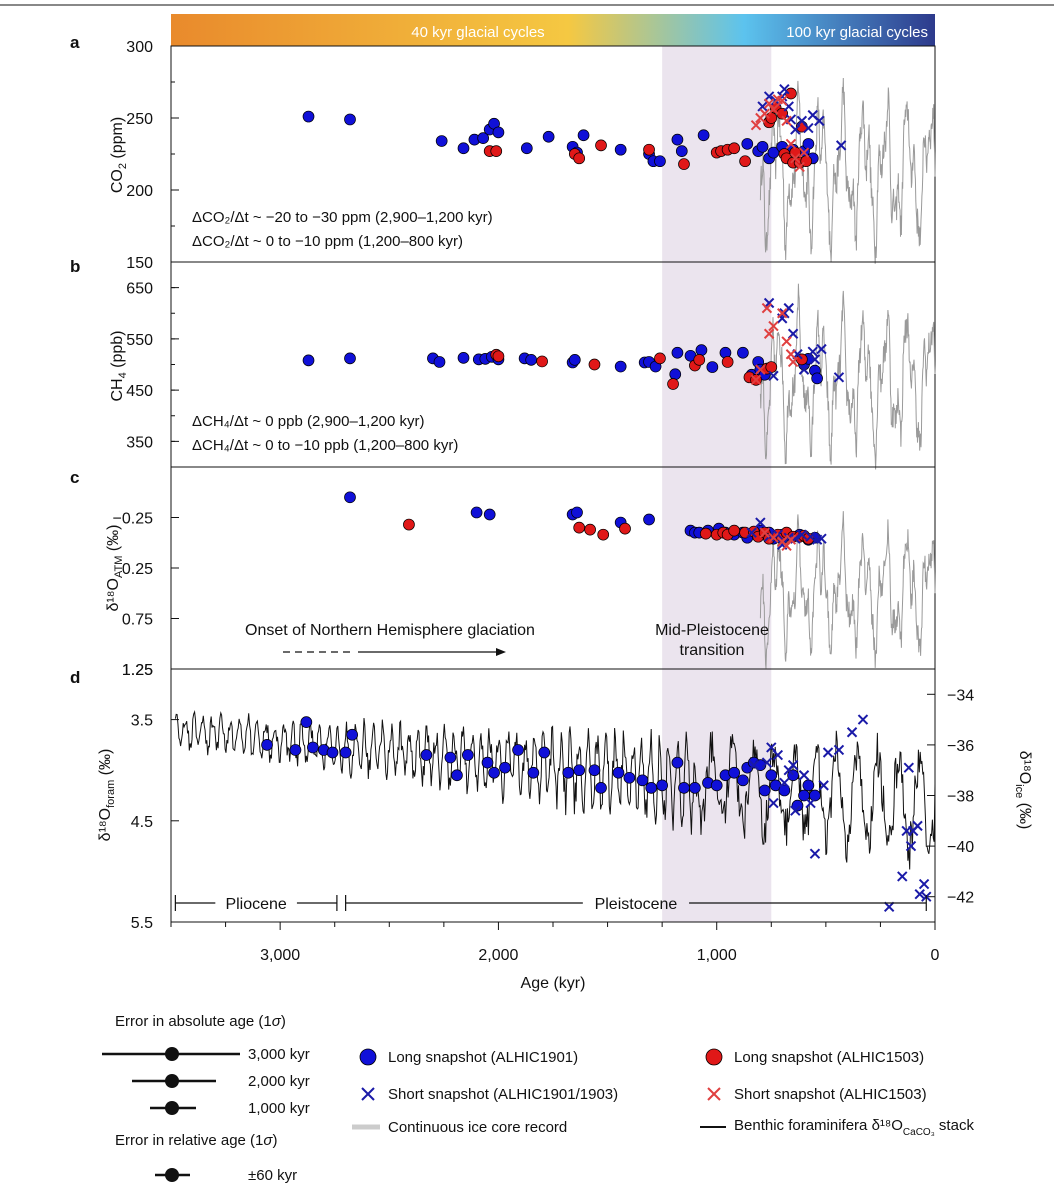 This screenshot has height=1200, width=1054. Describe the element at coordinates (139, 47) in the screenshot. I see `panel-a-ytick-label: 300` at that location.